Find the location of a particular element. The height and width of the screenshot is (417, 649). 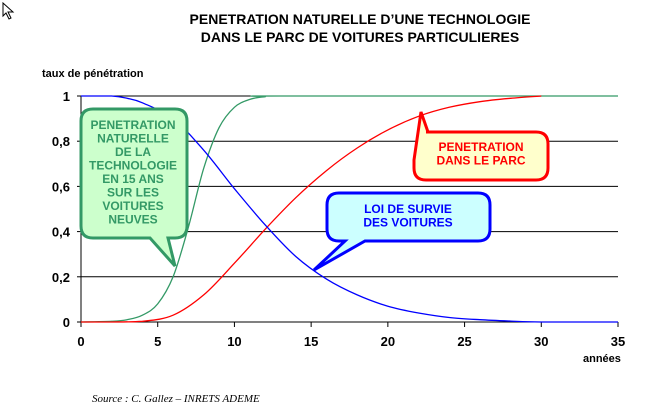

x-tick-label: 5 is located at coordinates (157, 341).